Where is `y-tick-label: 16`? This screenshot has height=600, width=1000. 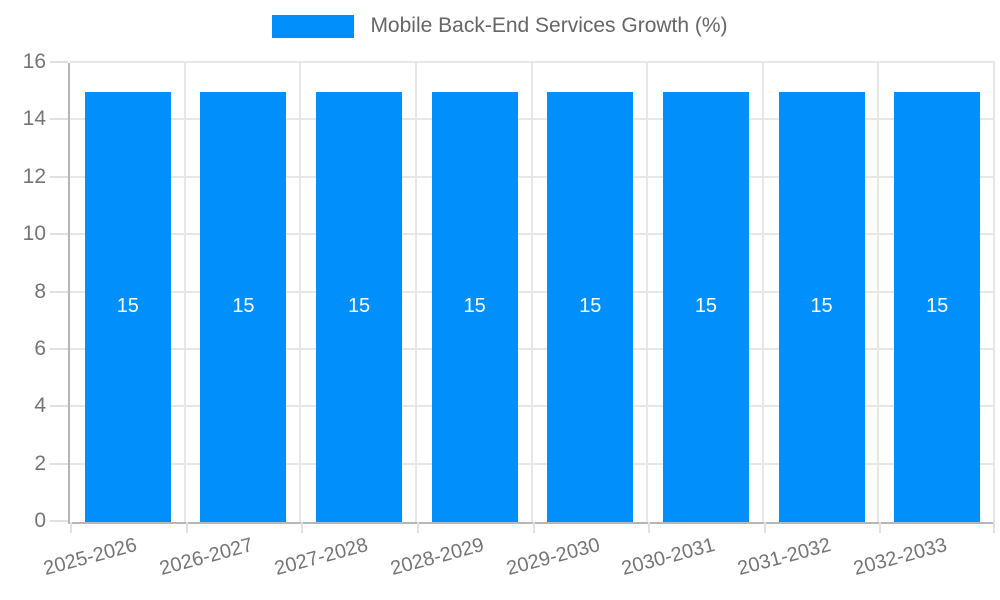 y-tick-label: 16 is located at coordinates (34, 61).